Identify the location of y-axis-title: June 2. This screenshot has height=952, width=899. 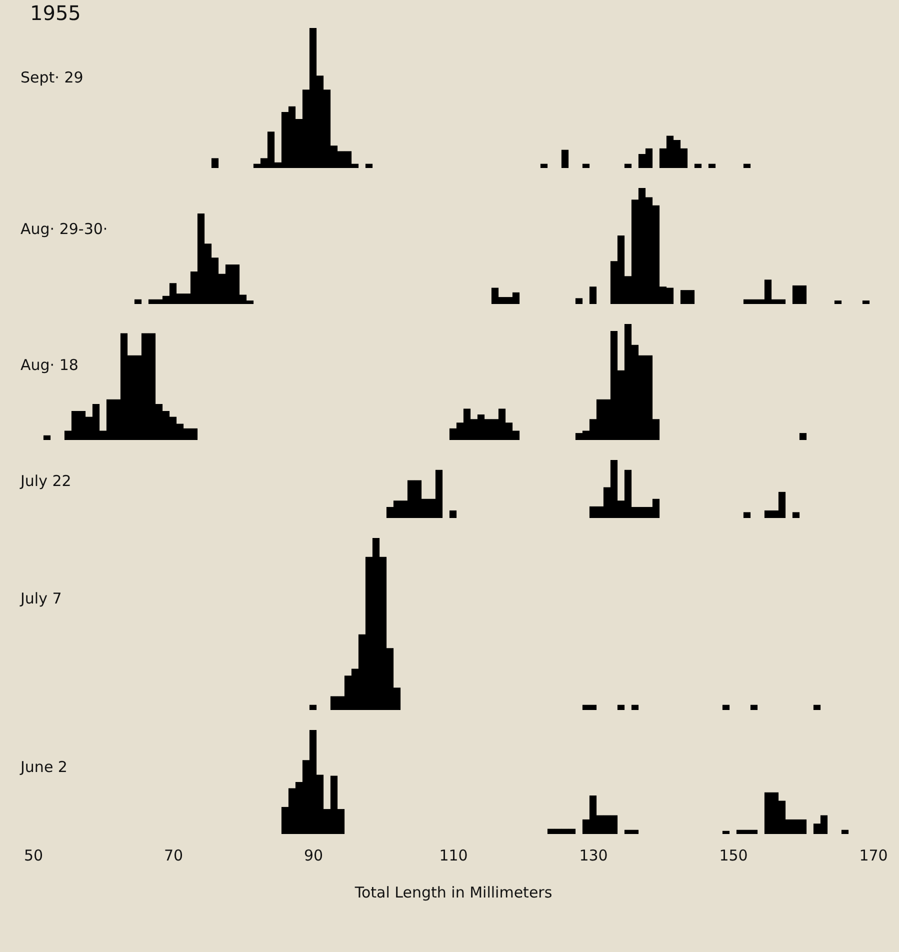
(44, 767).